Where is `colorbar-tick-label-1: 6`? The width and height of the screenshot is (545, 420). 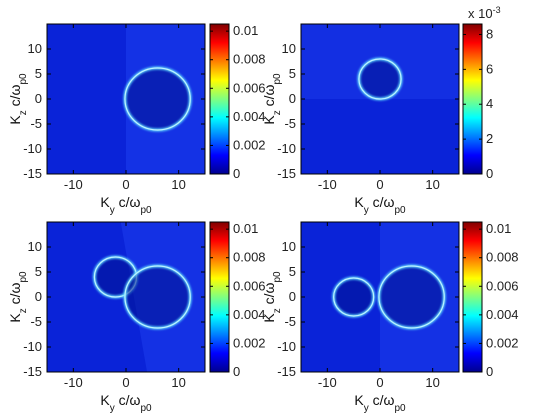 colorbar-tick-label-1: 6 is located at coordinates (489, 68).